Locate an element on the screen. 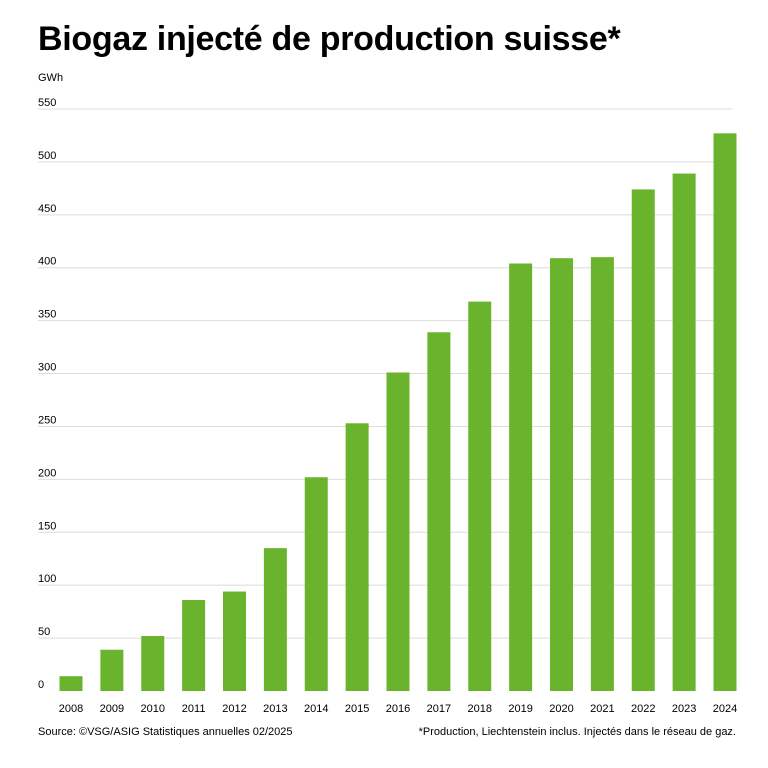  bar-2024 is located at coordinates (725, 412).